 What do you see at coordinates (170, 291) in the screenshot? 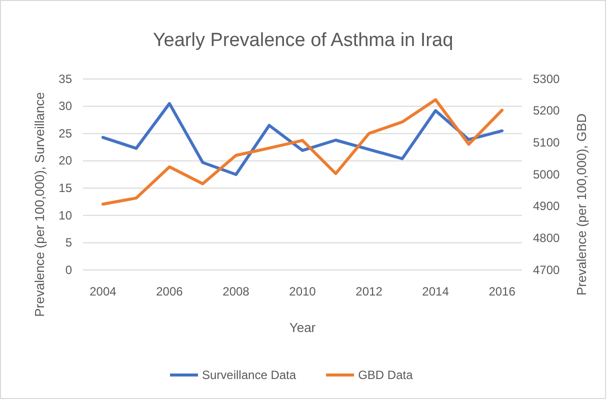
I see `x-tick-label: 2006` at bounding box center [170, 291].